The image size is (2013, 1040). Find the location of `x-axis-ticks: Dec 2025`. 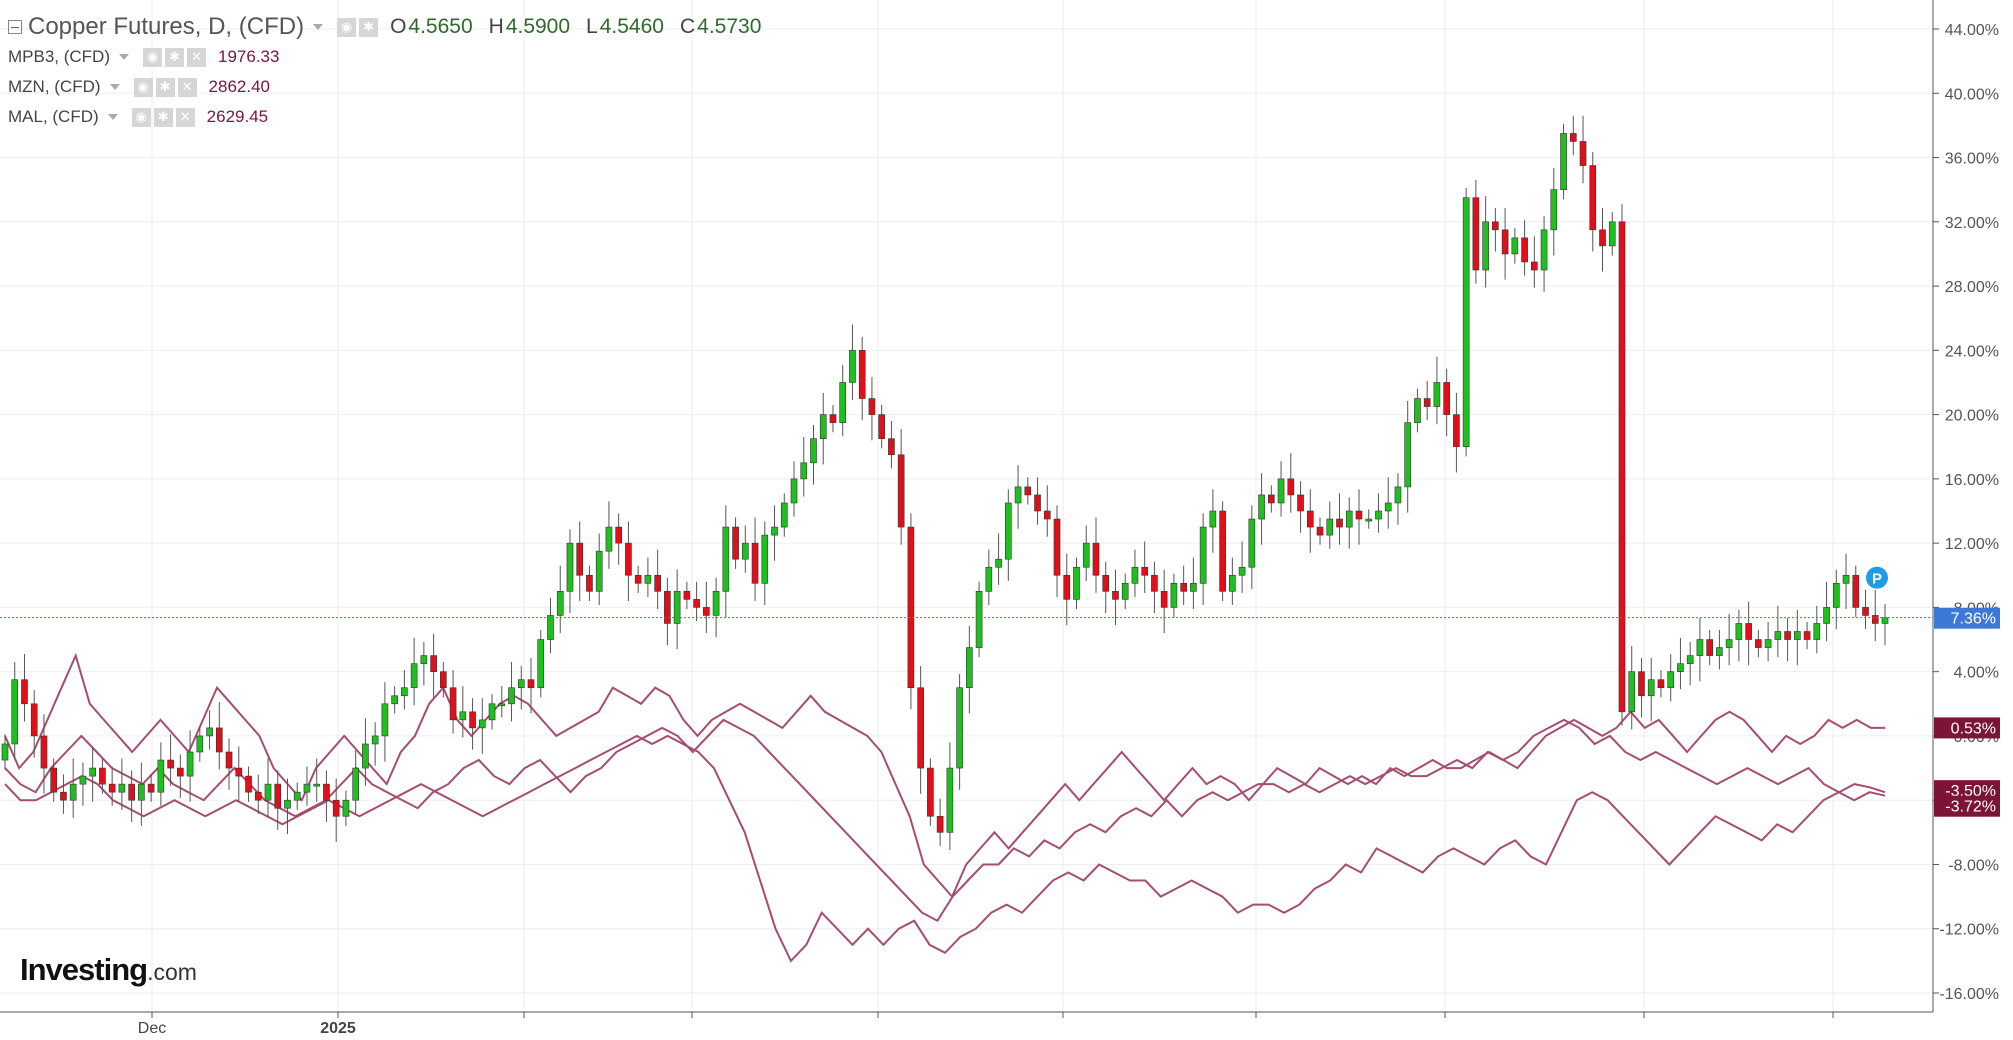

x-axis-ticks: Dec 2025 is located at coordinates (986, 1024).